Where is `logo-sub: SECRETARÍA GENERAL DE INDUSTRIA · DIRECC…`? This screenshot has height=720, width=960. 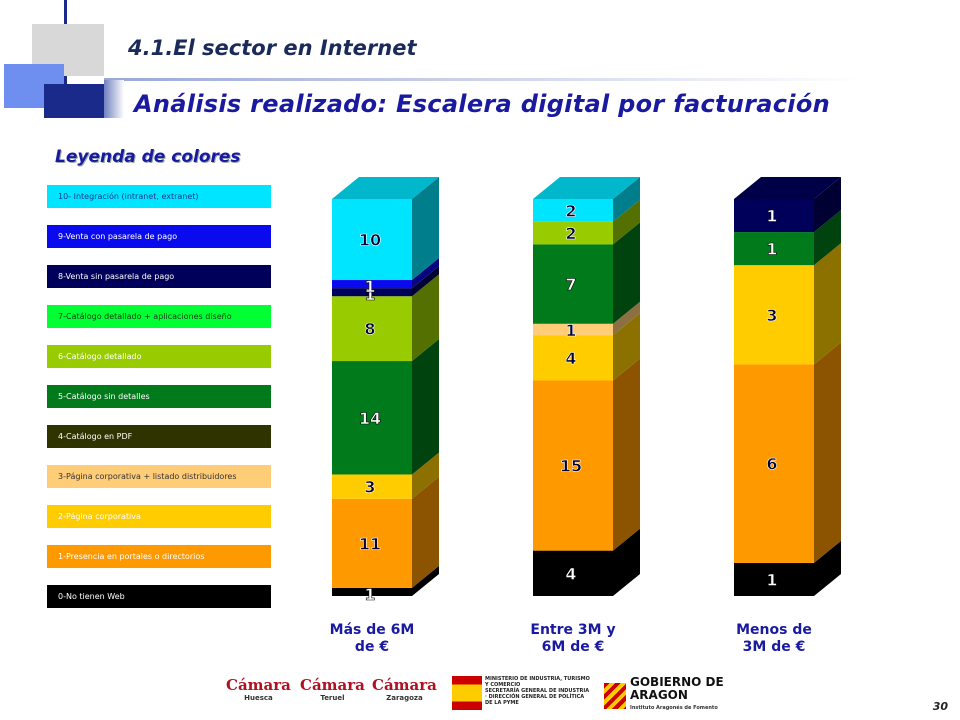
logo-sub: SECRETARÍA GENERAL DE INDUSTRIA · DIRECC… is located at coordinates (537, 697).